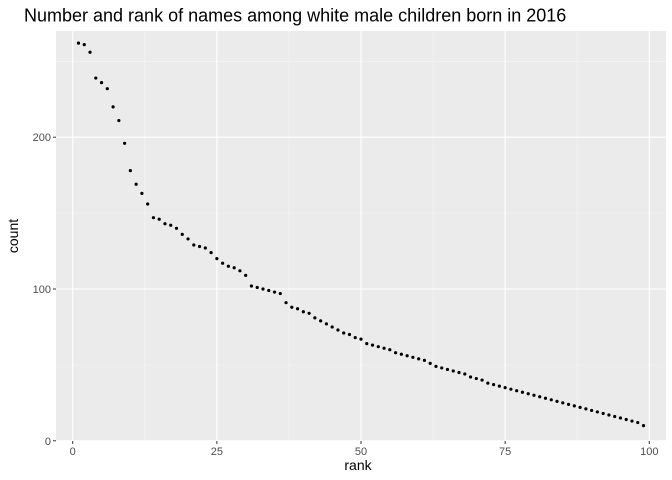 Image resolution: width=672 pixels, height=480 pixels. I want to click on x-axis-ticks: 0 25 50 75 100, so click(364, 449).